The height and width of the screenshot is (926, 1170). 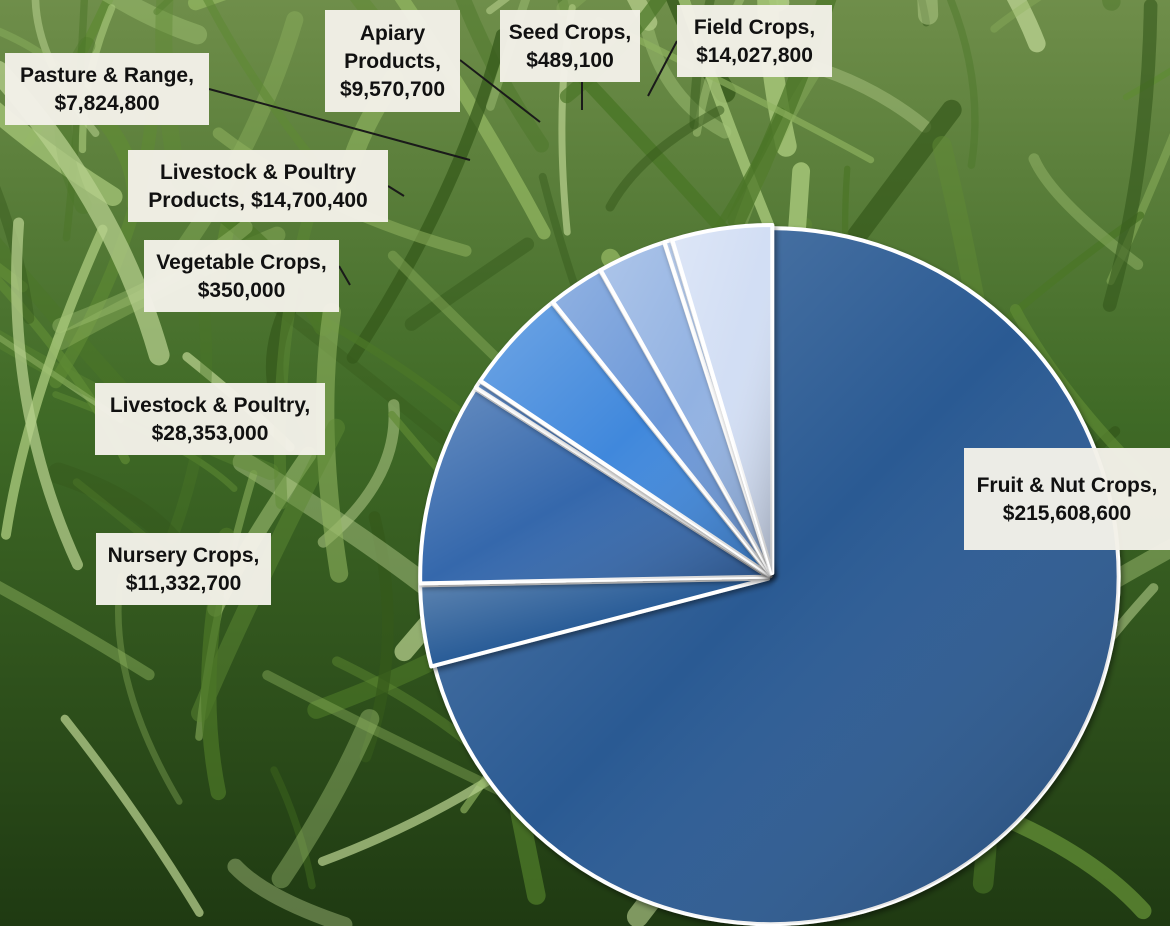 I want to click on slice-label-text: Seed Crops,, so click(x=570, y=32).